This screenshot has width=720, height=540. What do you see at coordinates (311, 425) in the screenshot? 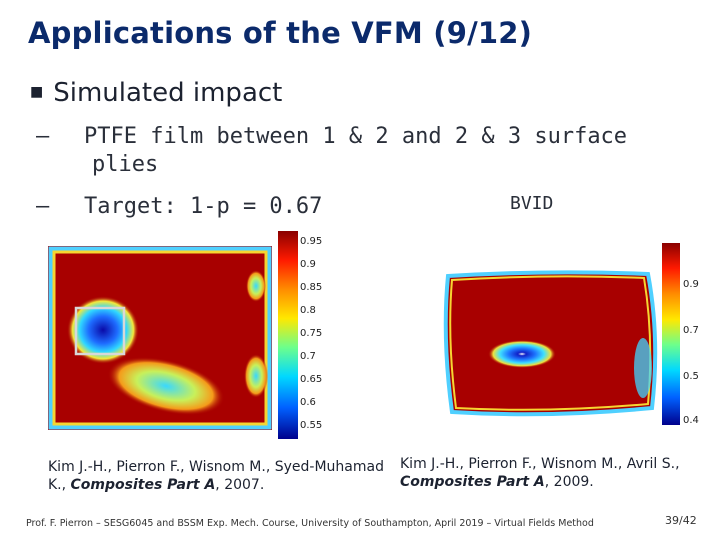
I see `tick-label: 0.55` at bounding box center [311, 425].